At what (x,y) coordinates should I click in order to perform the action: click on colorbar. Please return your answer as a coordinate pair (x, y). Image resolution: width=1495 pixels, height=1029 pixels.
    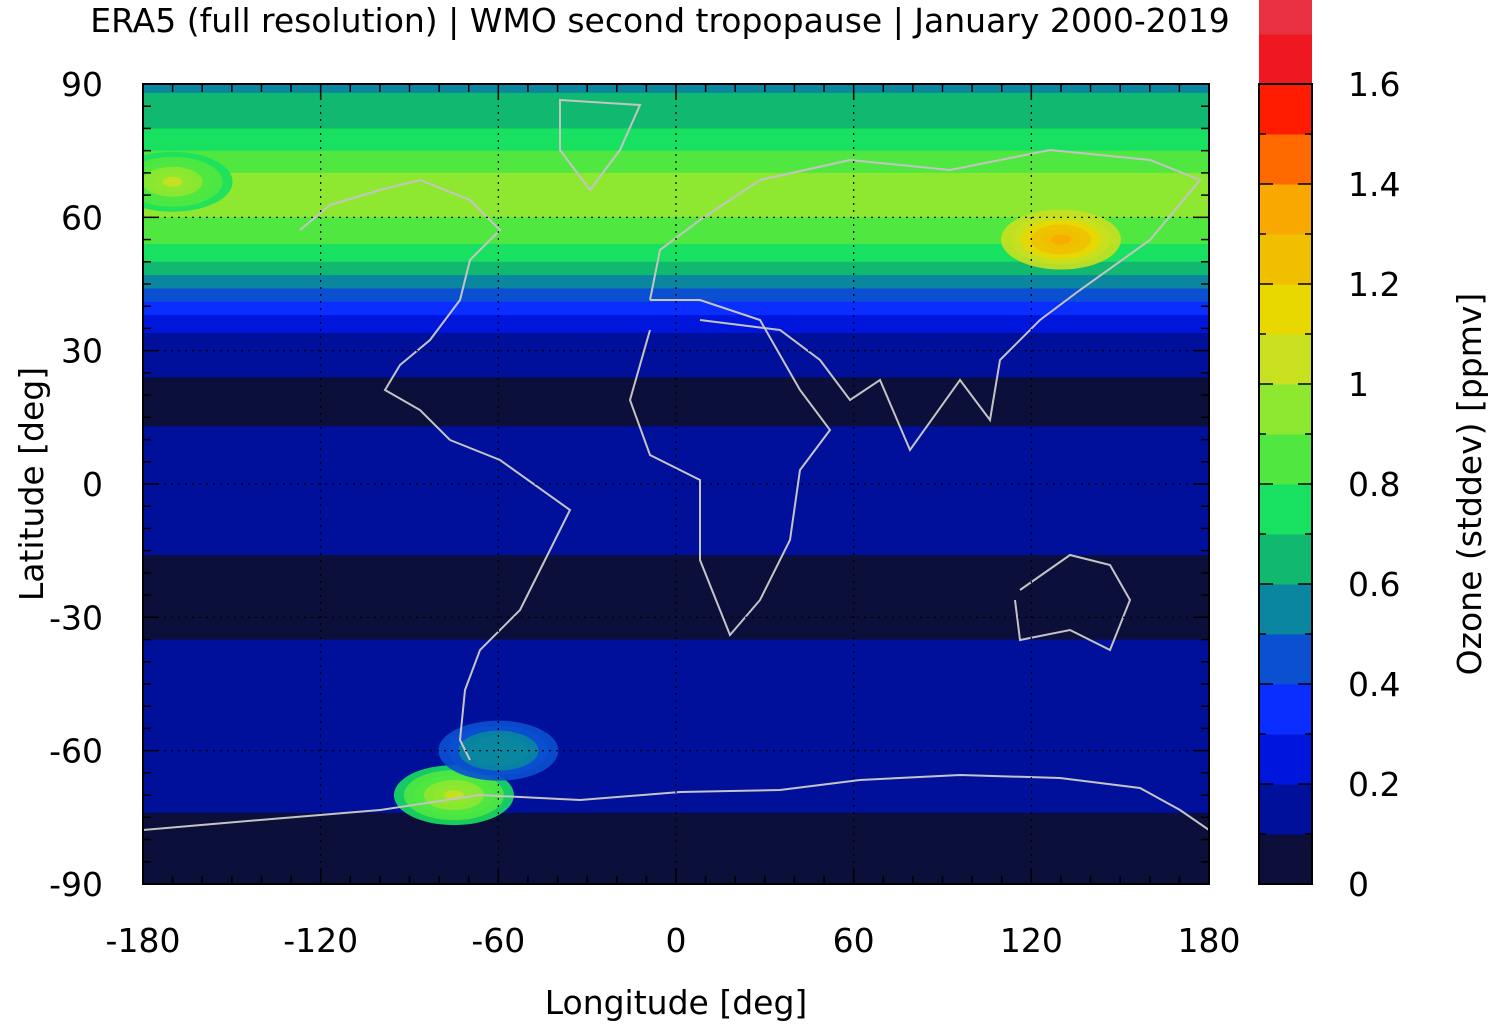
    Looking at the image, I should click on (1285, 442).